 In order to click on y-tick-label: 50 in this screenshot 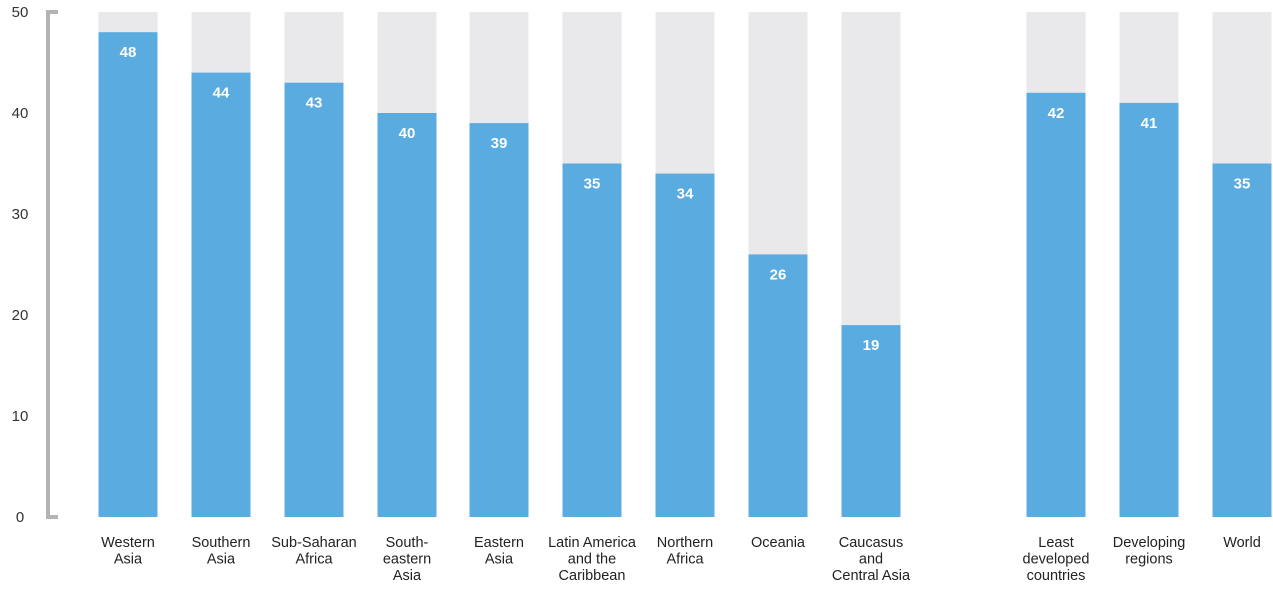, I will do `click(20, 12)`.